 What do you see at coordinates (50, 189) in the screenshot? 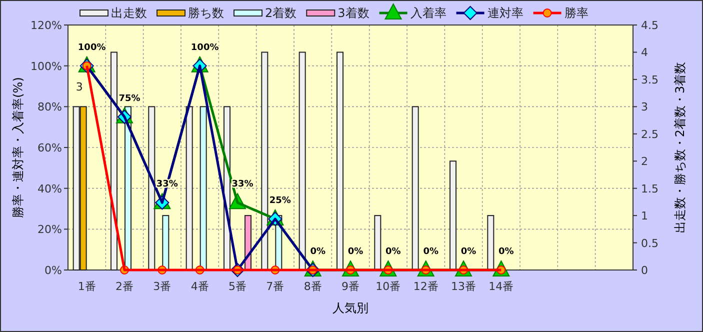
I see `y-tick-label: 40%` at bounding box center [50, 189].